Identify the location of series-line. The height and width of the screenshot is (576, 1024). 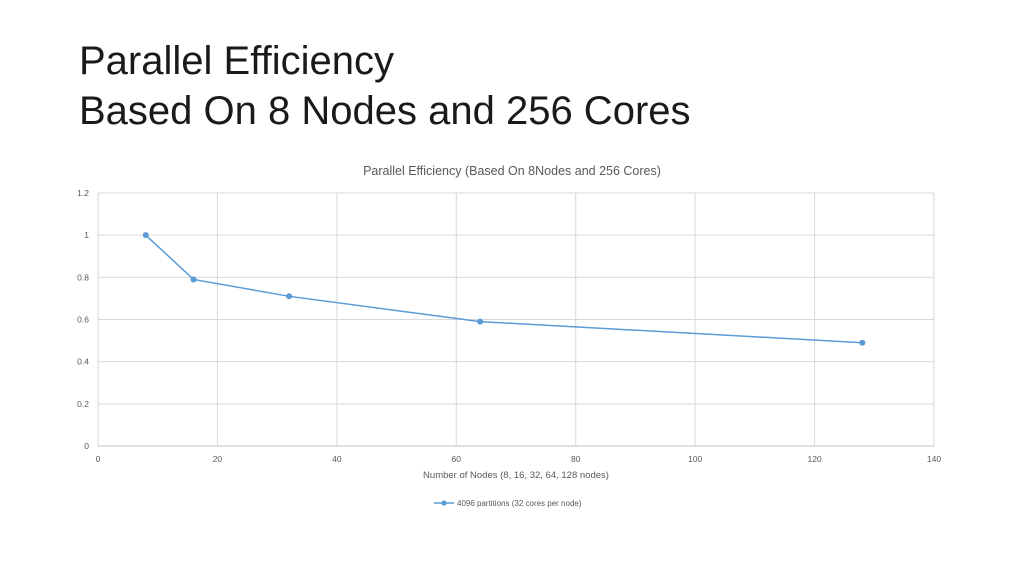
(504, 289).